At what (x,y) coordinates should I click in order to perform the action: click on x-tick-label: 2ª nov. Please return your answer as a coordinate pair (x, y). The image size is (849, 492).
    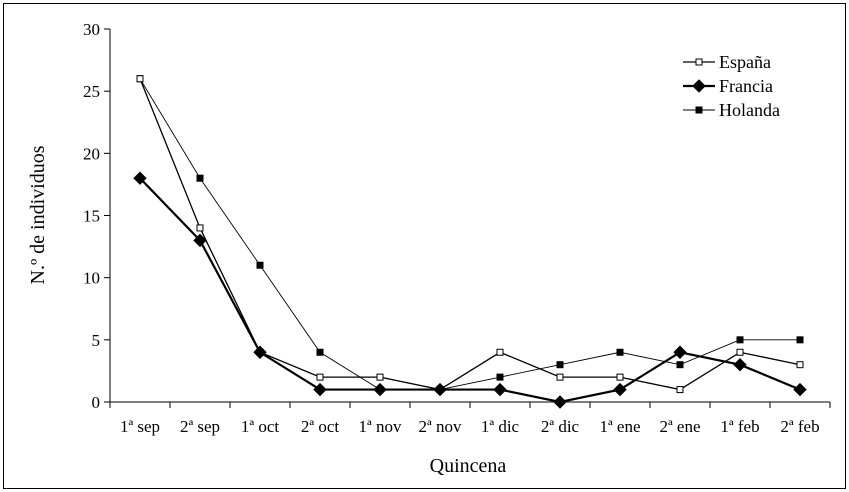
    Looking at the image, I should click on (440, 426).